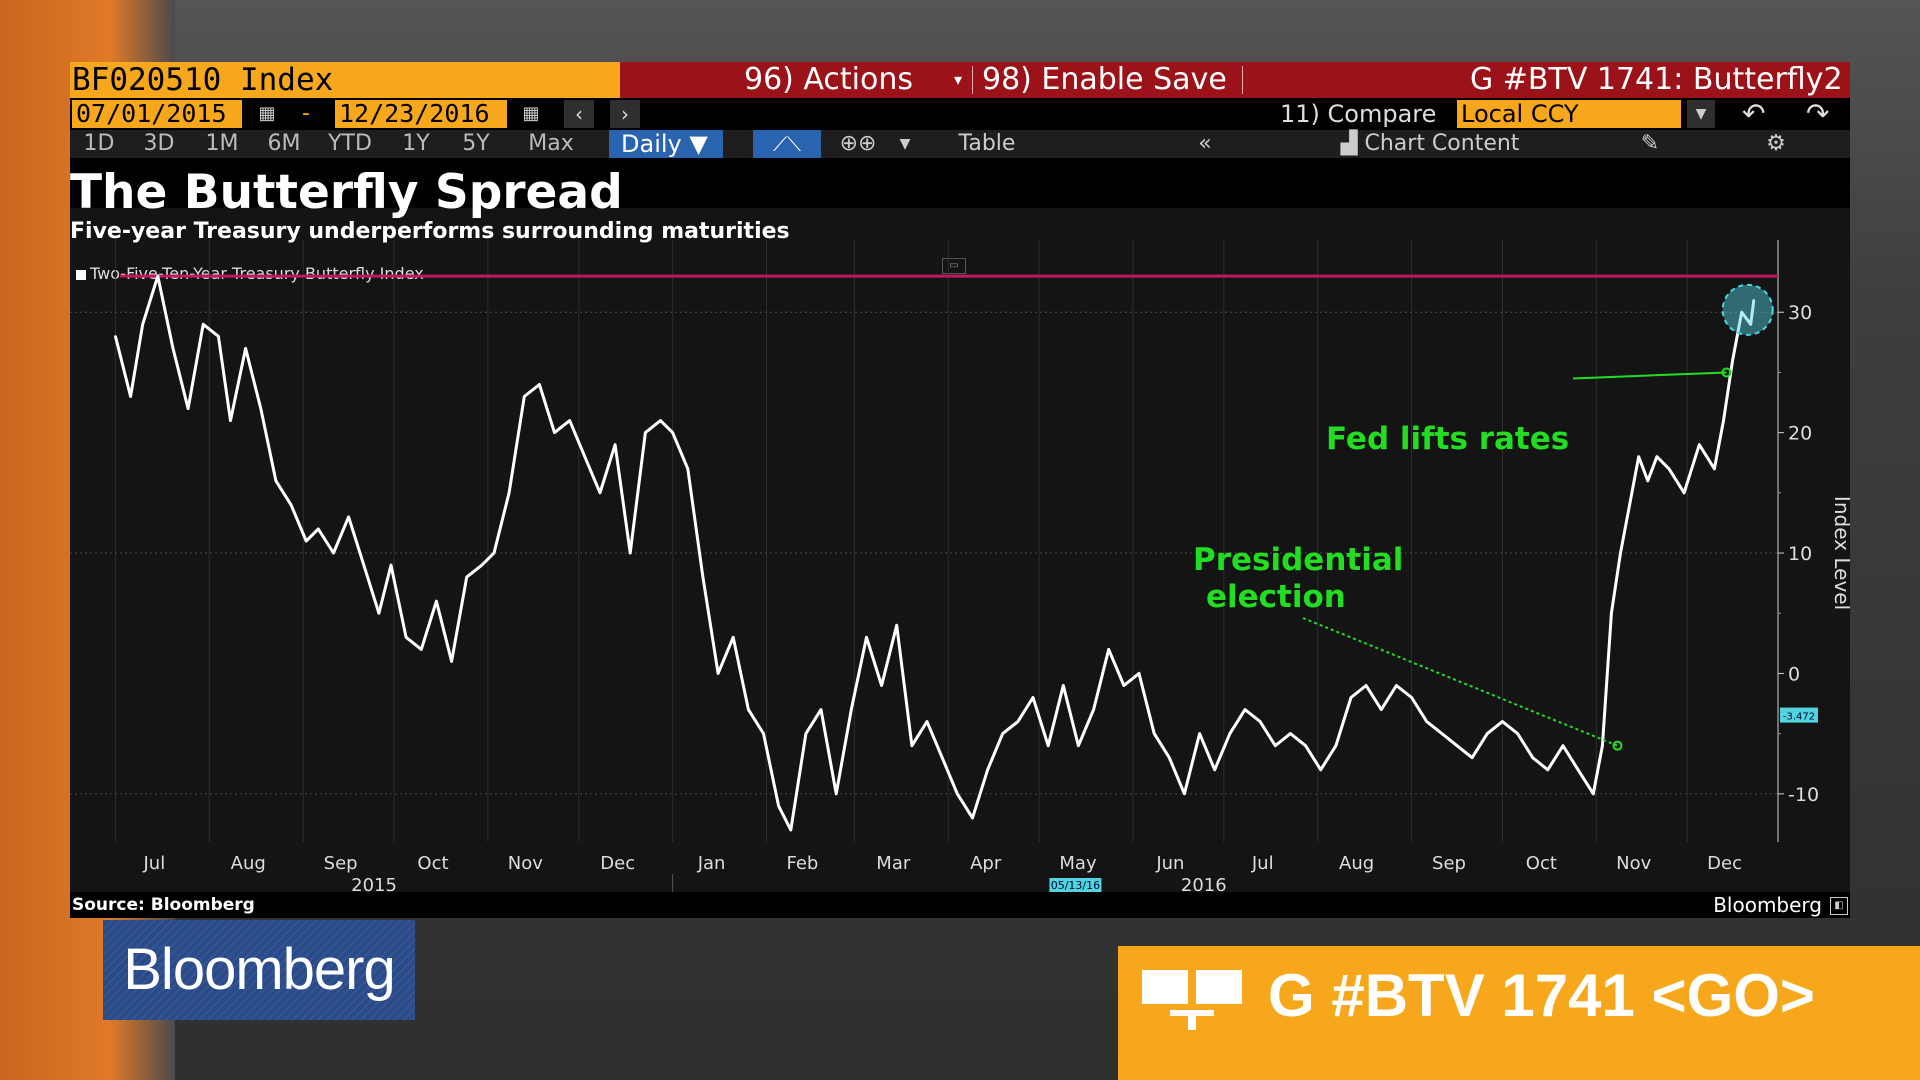 Image resolution: width=1920 pixels, height=1080 pixels. Describe the element at coordinates (954, 266) in the screenshot. I see `legend-options-icon: ▭` at that location.